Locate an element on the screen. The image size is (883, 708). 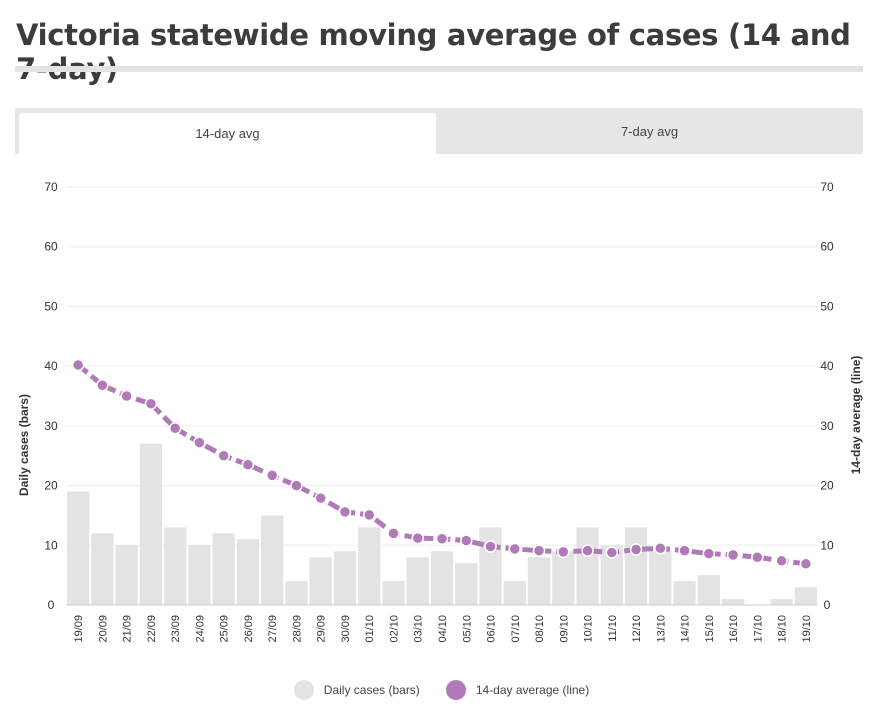
x-tick-label: 23/09 is located at coordinates (176, 629).